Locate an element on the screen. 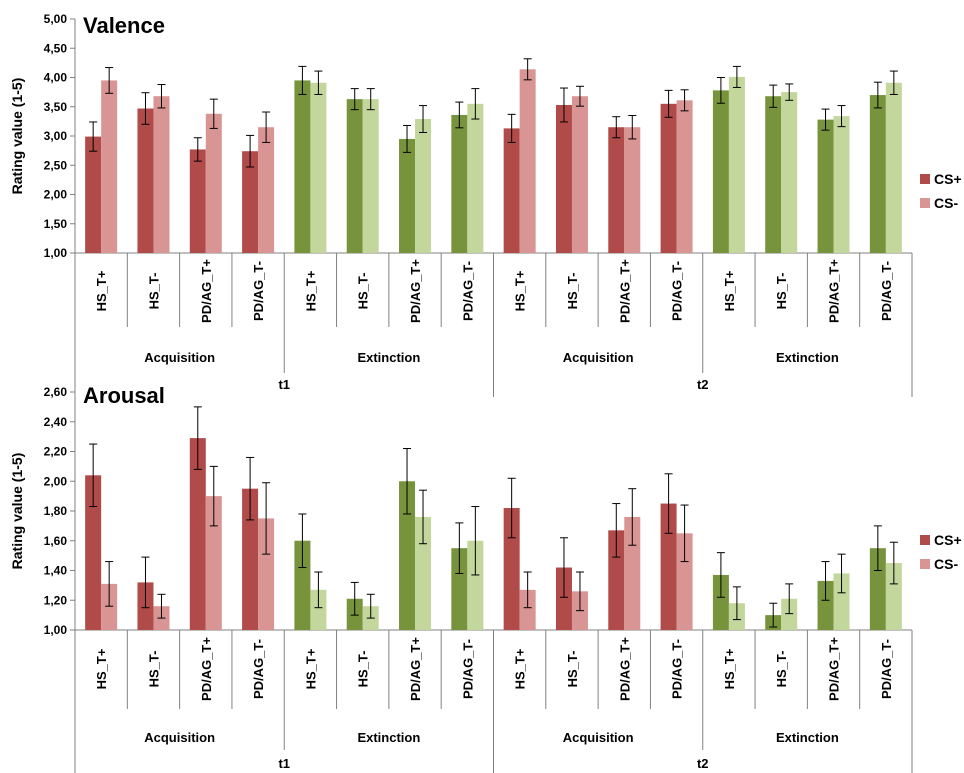 This screenshot has width=964, height=773. y-tick-label: 4,50 is located at coordinates (56, 48).